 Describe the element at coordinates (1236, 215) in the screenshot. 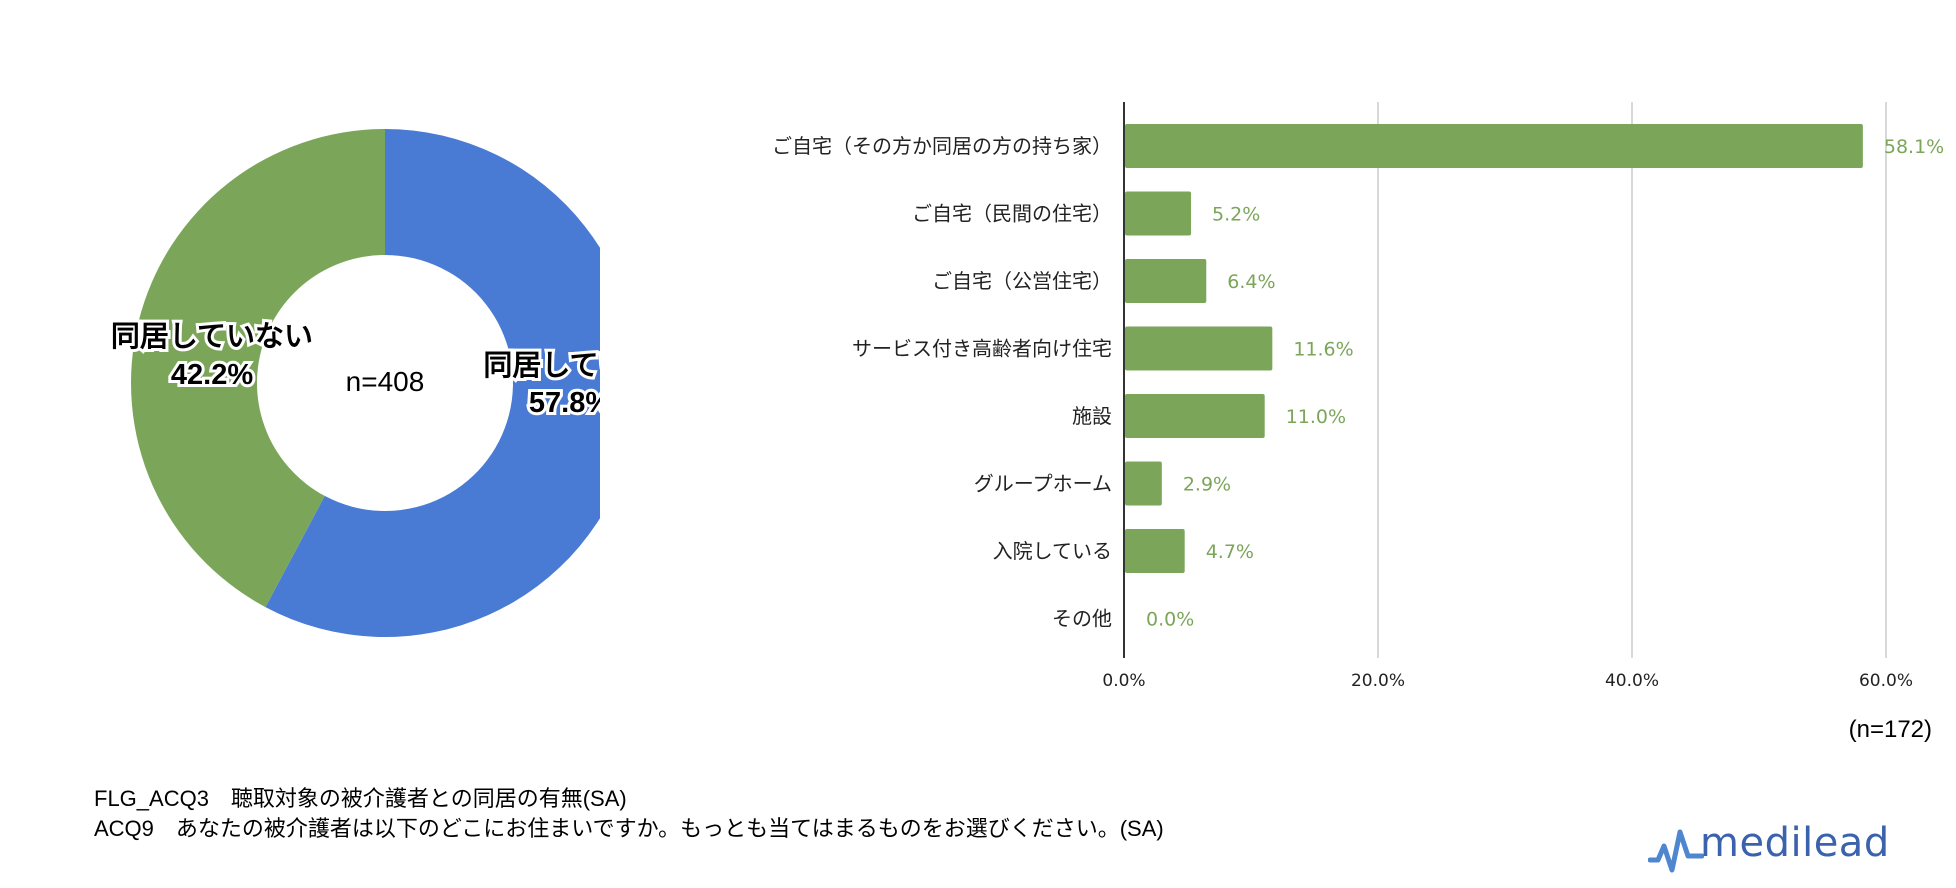

I see `bar-value-label-1: 5.2%` at that location.